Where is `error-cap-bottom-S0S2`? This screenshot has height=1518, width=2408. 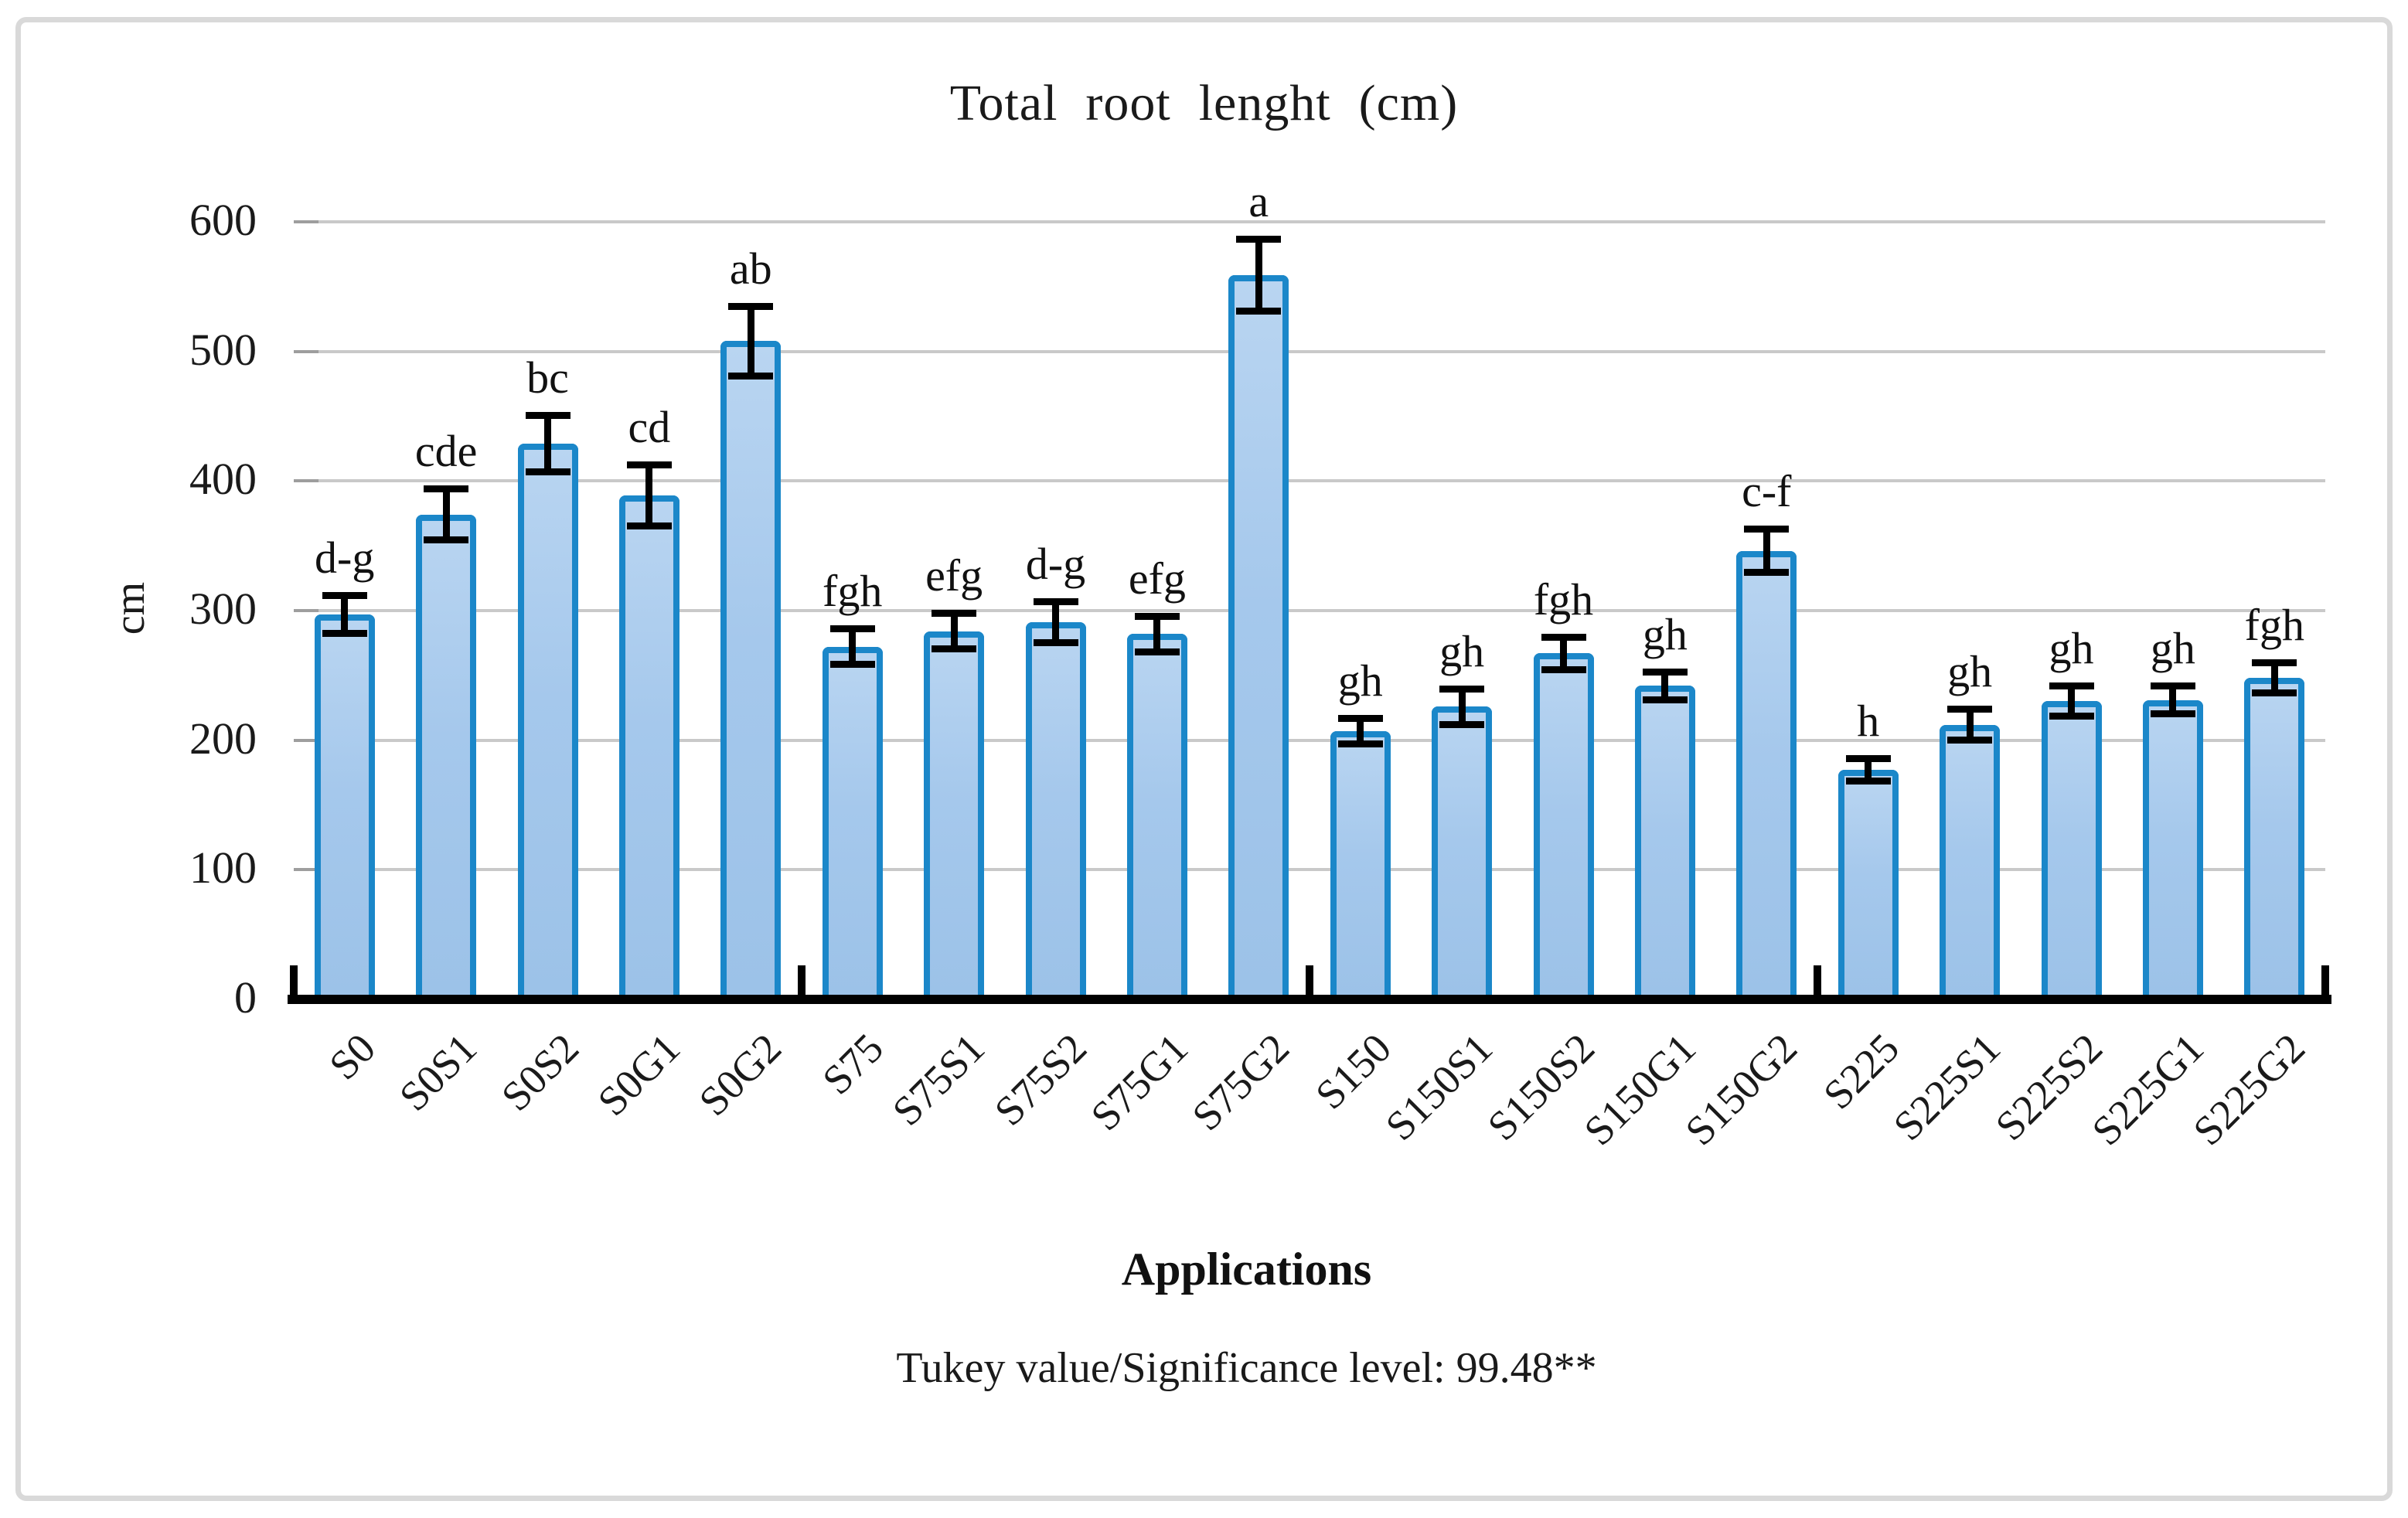 error-cap-bottom-S0S2 is located at coordinates (548, 471).